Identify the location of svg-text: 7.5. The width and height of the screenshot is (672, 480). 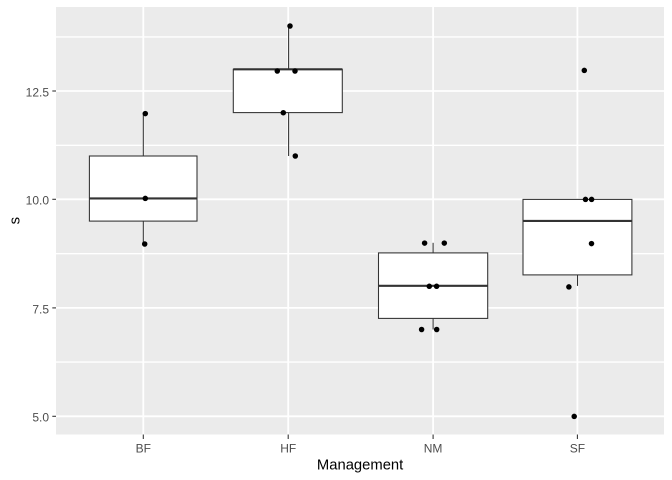
(40, 309).